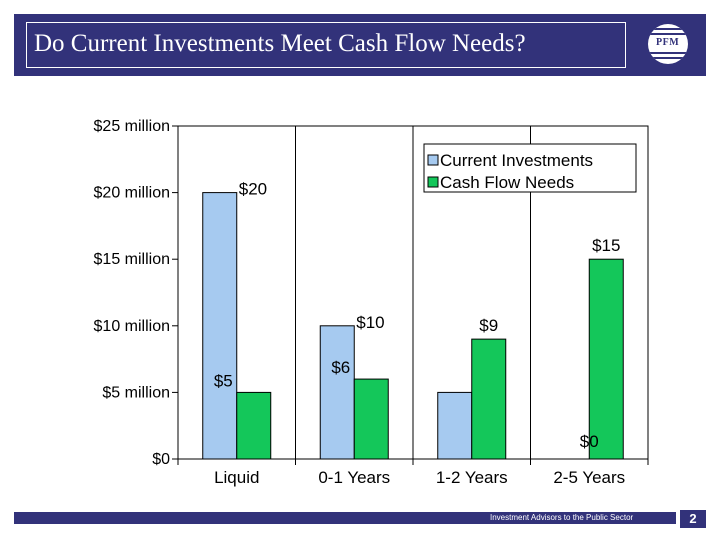 This screenshot has width=720, height=540. I want to click on footer-bar, so click(345, 518).